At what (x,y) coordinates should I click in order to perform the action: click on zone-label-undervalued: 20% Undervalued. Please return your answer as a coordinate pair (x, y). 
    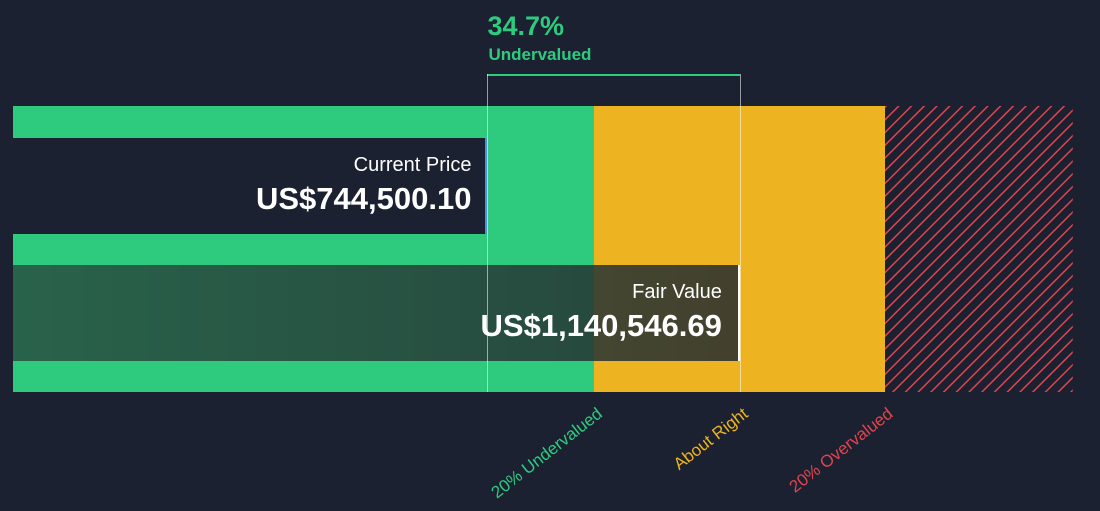
    Looking at the image, I should click on (547, 453).